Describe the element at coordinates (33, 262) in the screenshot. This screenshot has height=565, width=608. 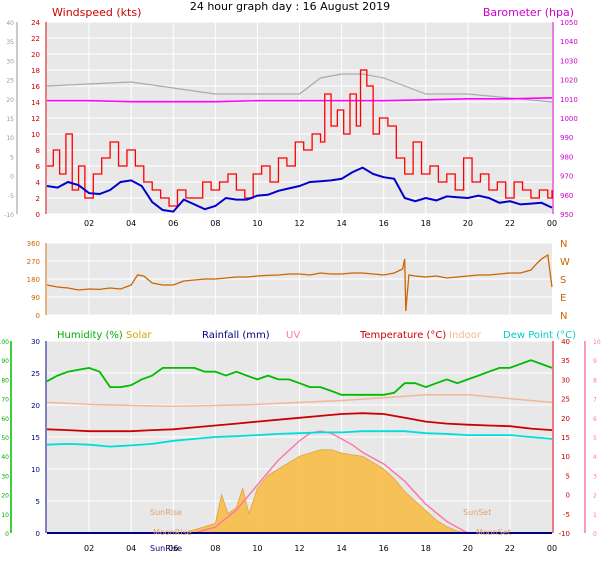
I see `direction-tick-label: 270` at that location.